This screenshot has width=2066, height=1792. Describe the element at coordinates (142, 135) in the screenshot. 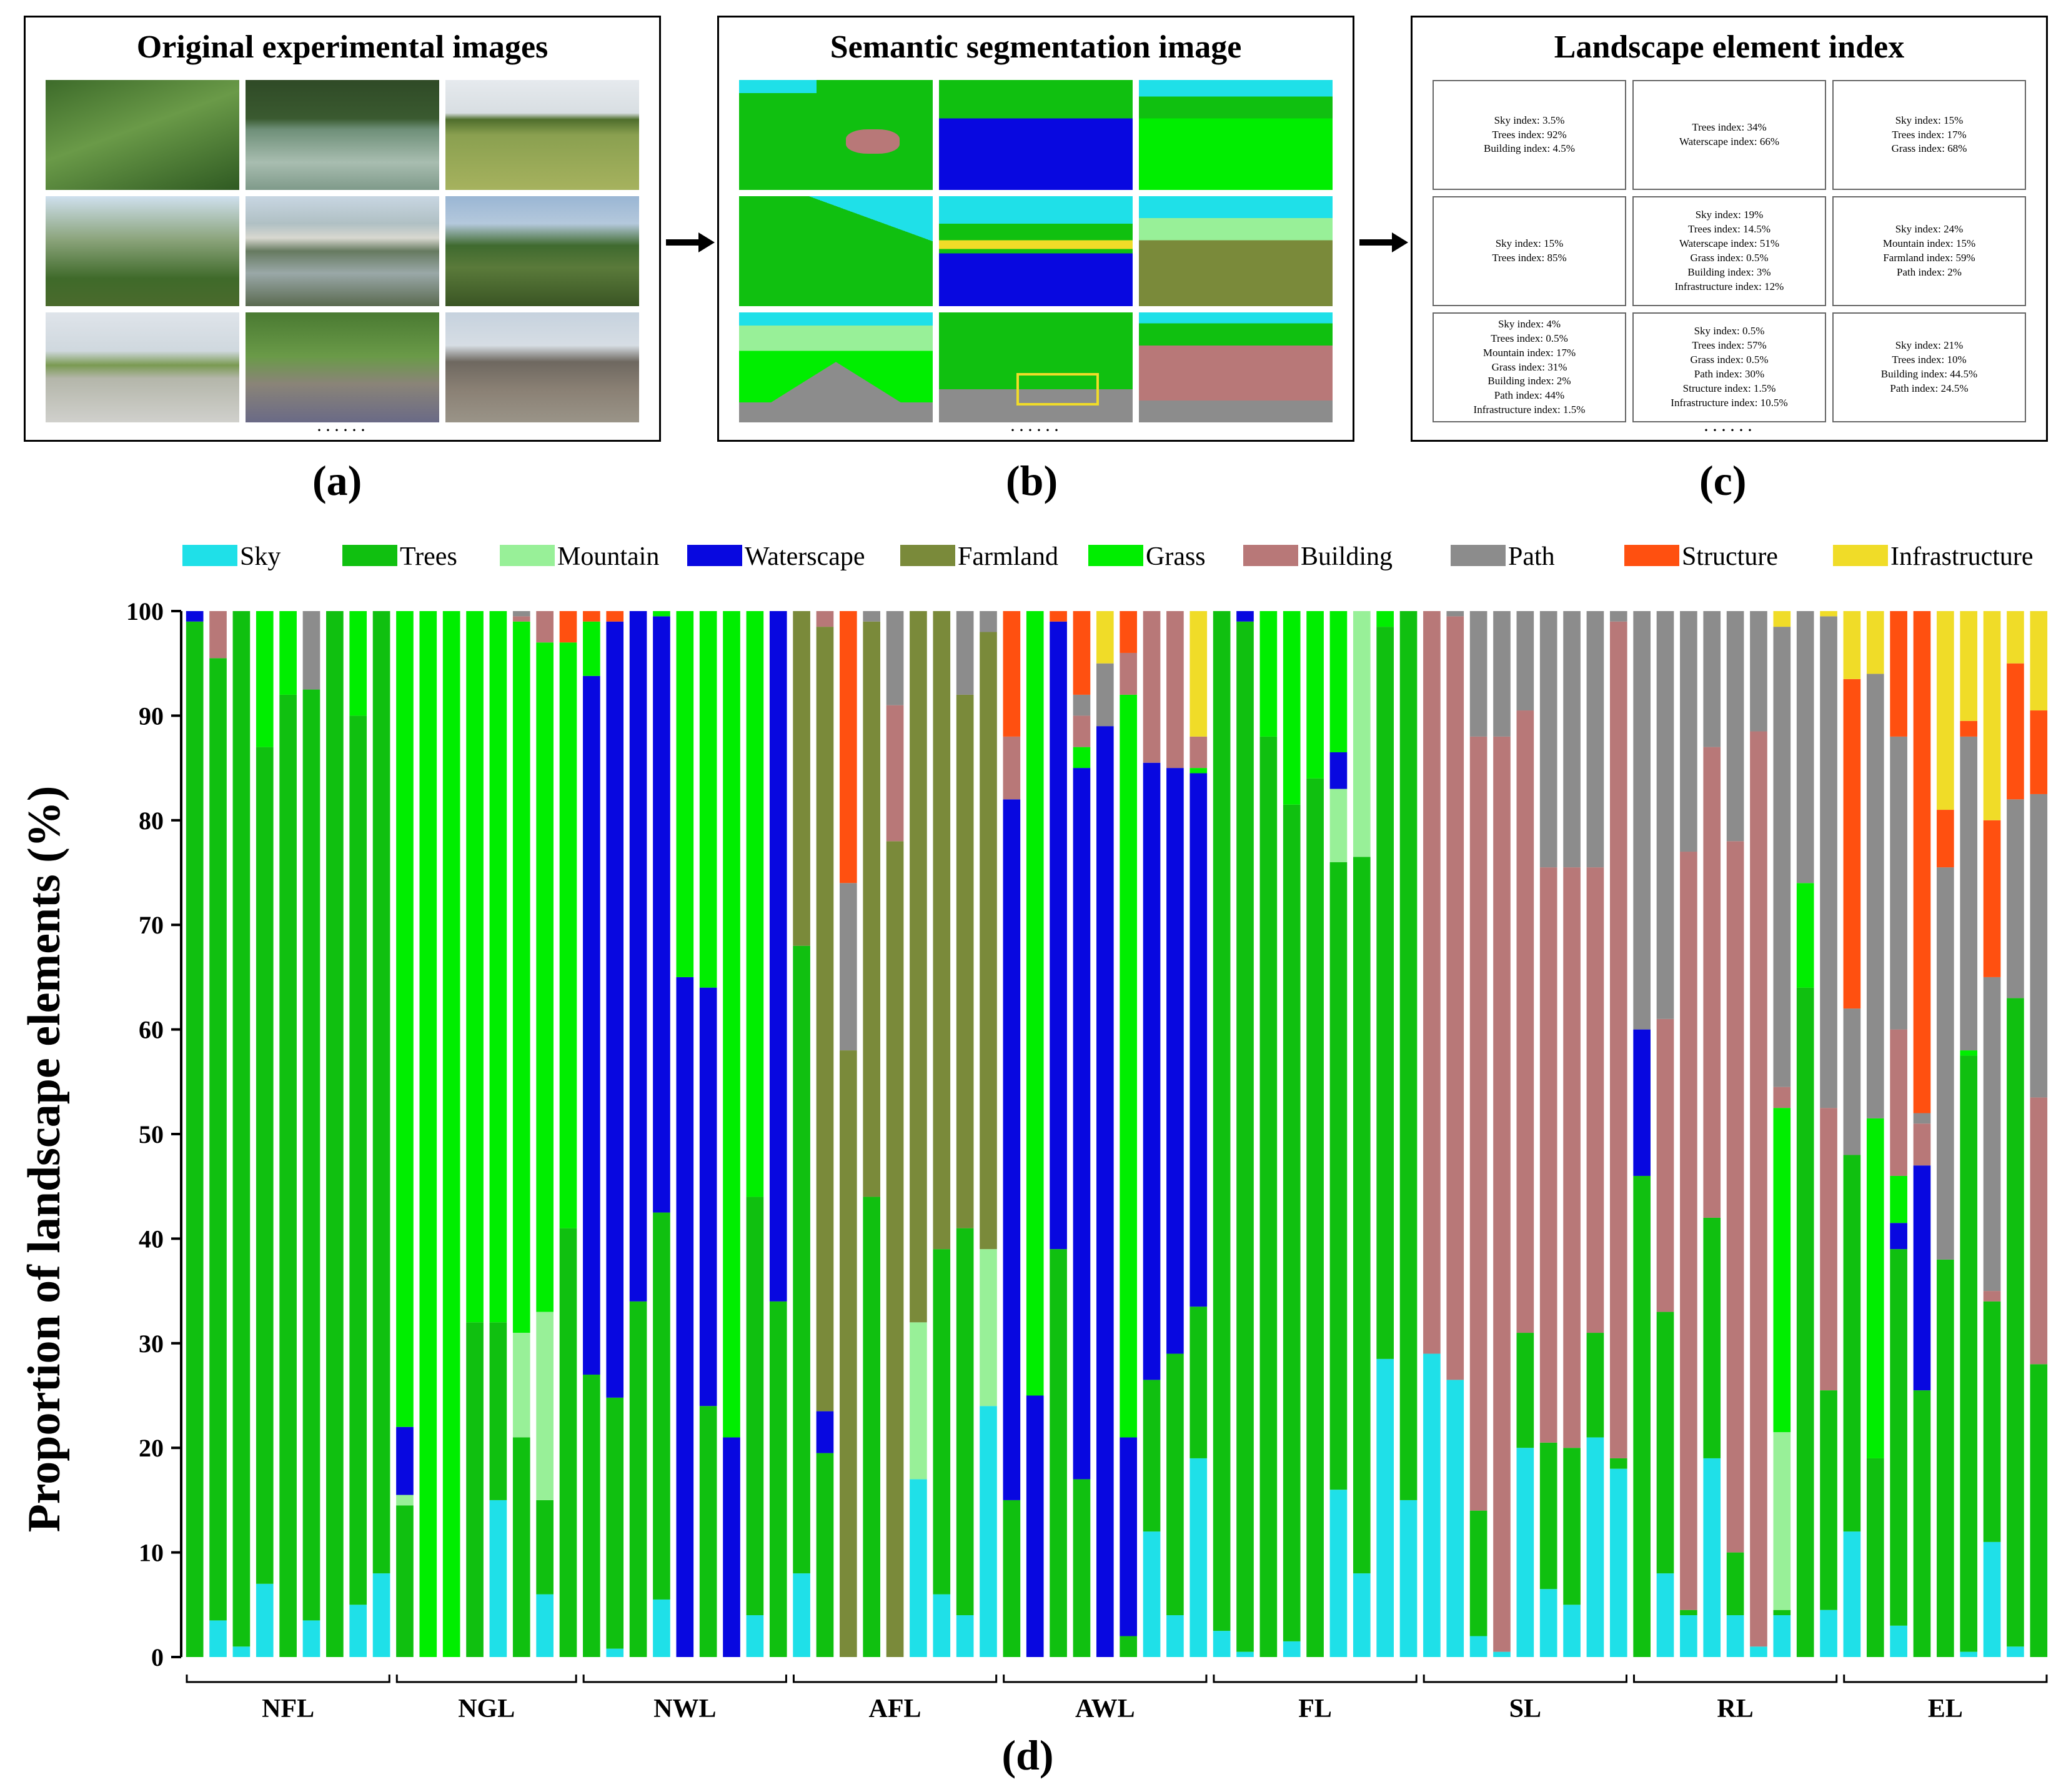

I see `photo-forest` at that location.